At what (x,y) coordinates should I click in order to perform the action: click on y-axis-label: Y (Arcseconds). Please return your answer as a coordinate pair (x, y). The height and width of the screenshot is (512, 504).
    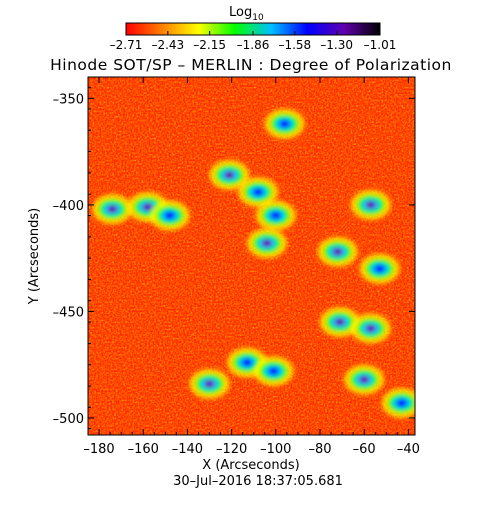
    Looking at the image, I should click on (34, 256).